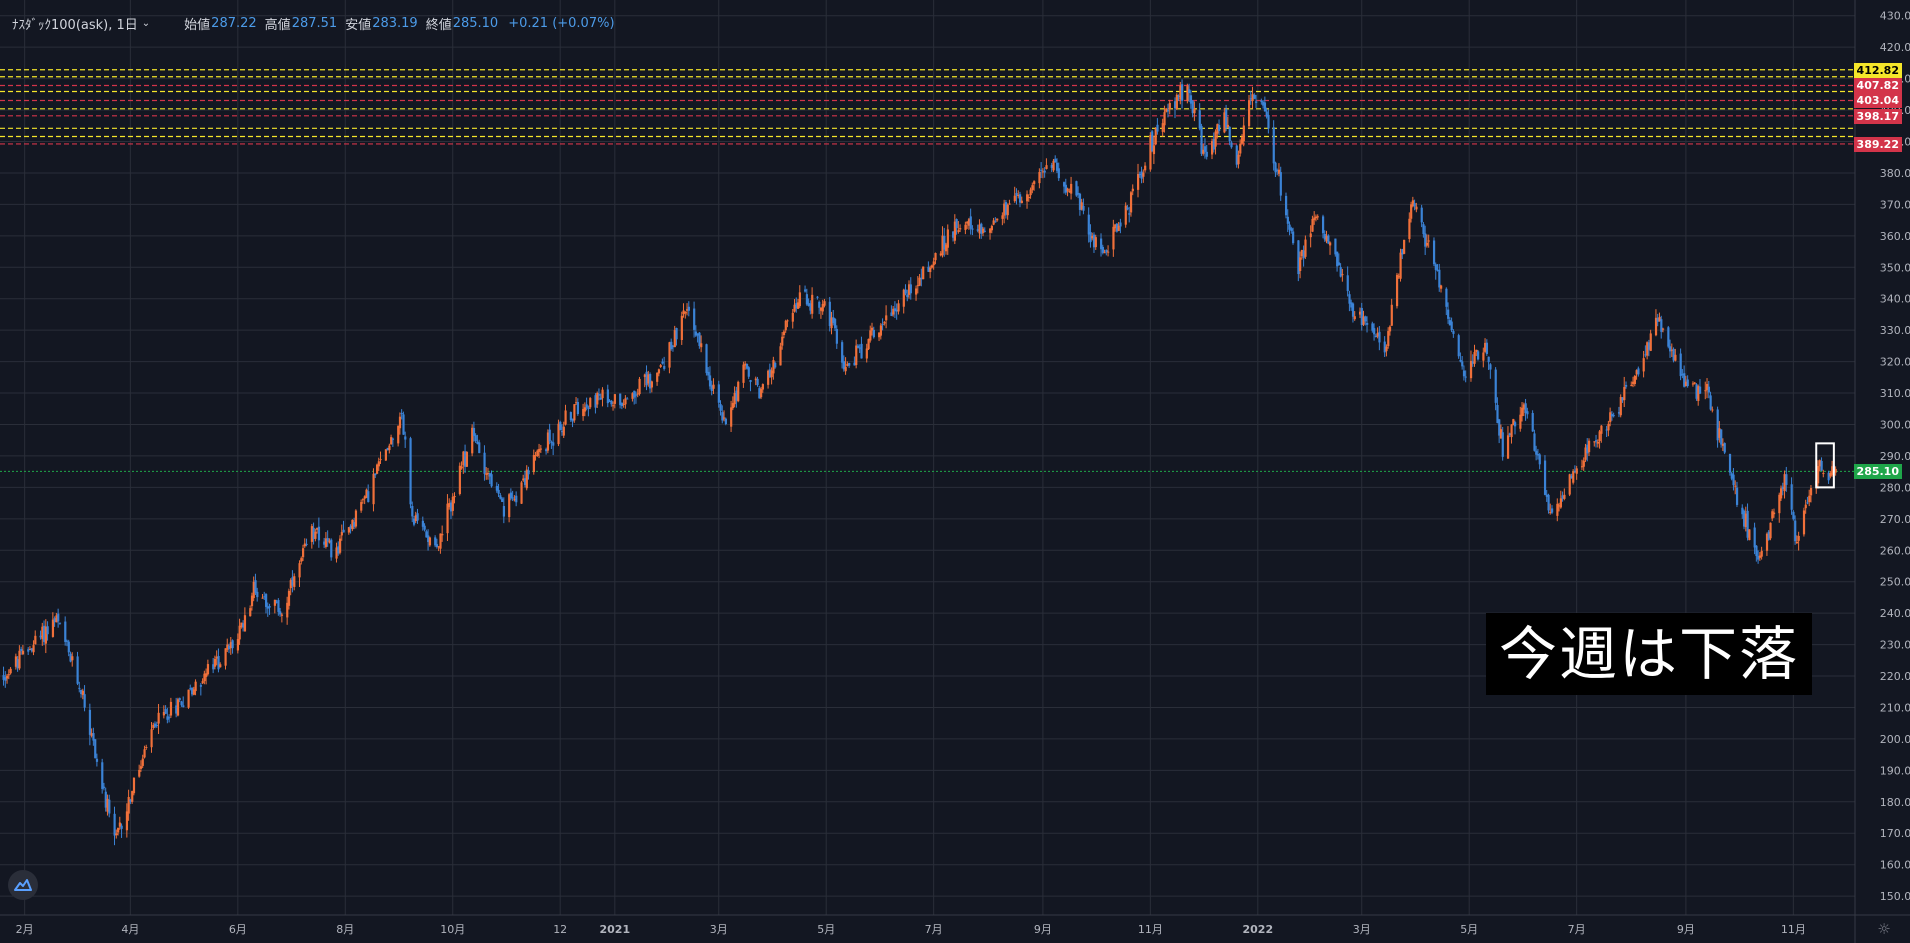 This screenshot has width=1910, height=943. What do you see at coordinates (1649, 654) in the screenshot?
I see `annotation-text: 今週は下落` at bounding box center [1649, 654].